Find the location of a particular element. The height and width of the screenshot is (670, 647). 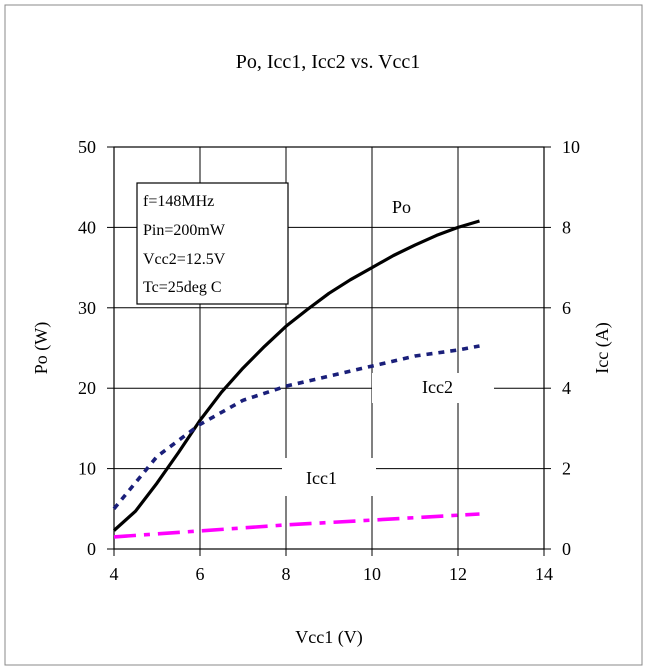

x-tick-label-8: 8 is located at coordinates (286, 574).